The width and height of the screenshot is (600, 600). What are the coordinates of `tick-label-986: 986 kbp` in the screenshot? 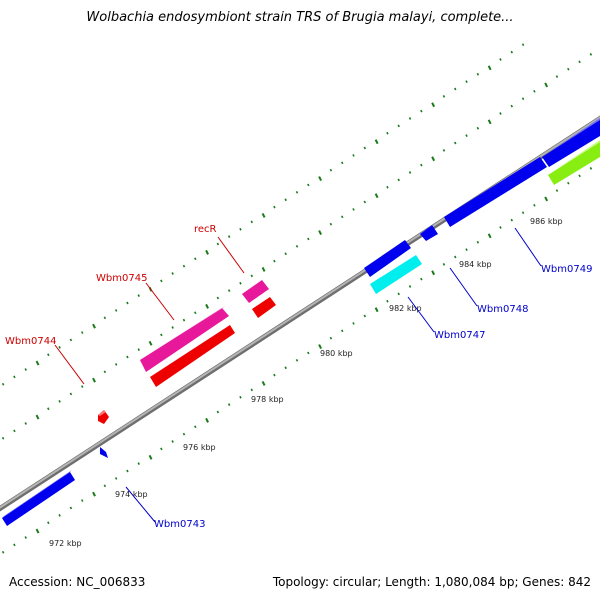 It's located at (546, 221).